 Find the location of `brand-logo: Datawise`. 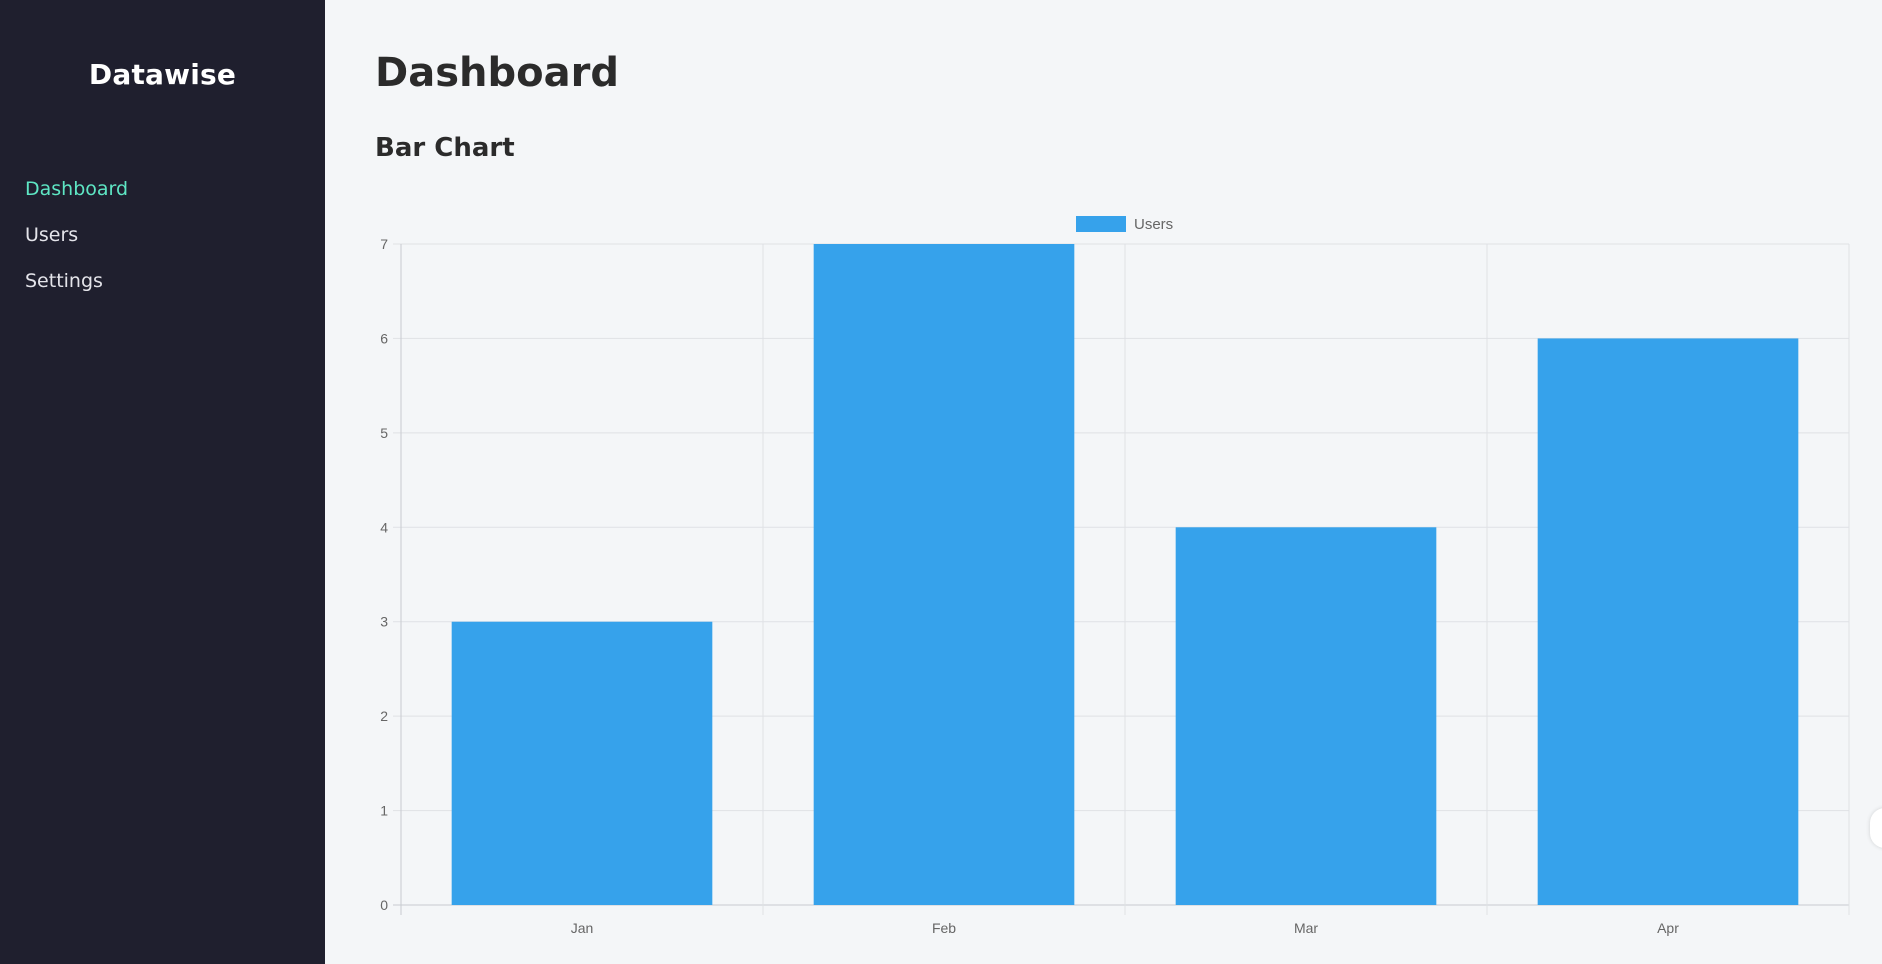

brand-logo: Datawise is located at coordinates (162, 74).